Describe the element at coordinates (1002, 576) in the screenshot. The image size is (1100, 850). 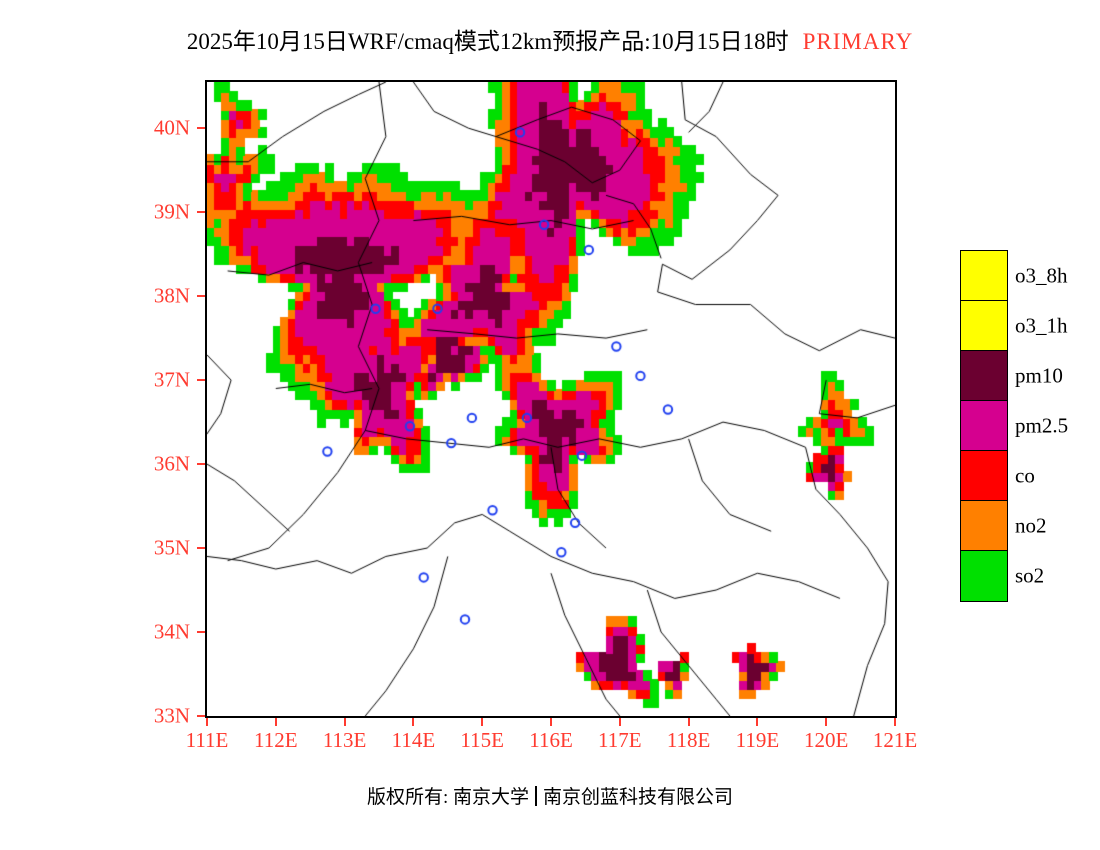
I see `legend-swatch-so2: so2` at that location.